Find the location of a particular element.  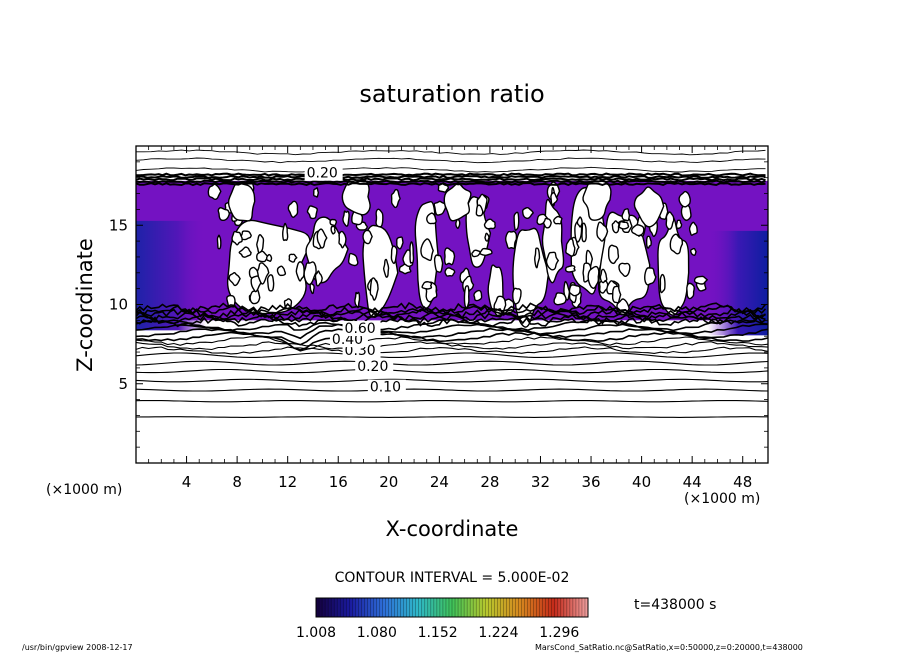

y-tick-label: 10 is located at coordinates (118, 305).